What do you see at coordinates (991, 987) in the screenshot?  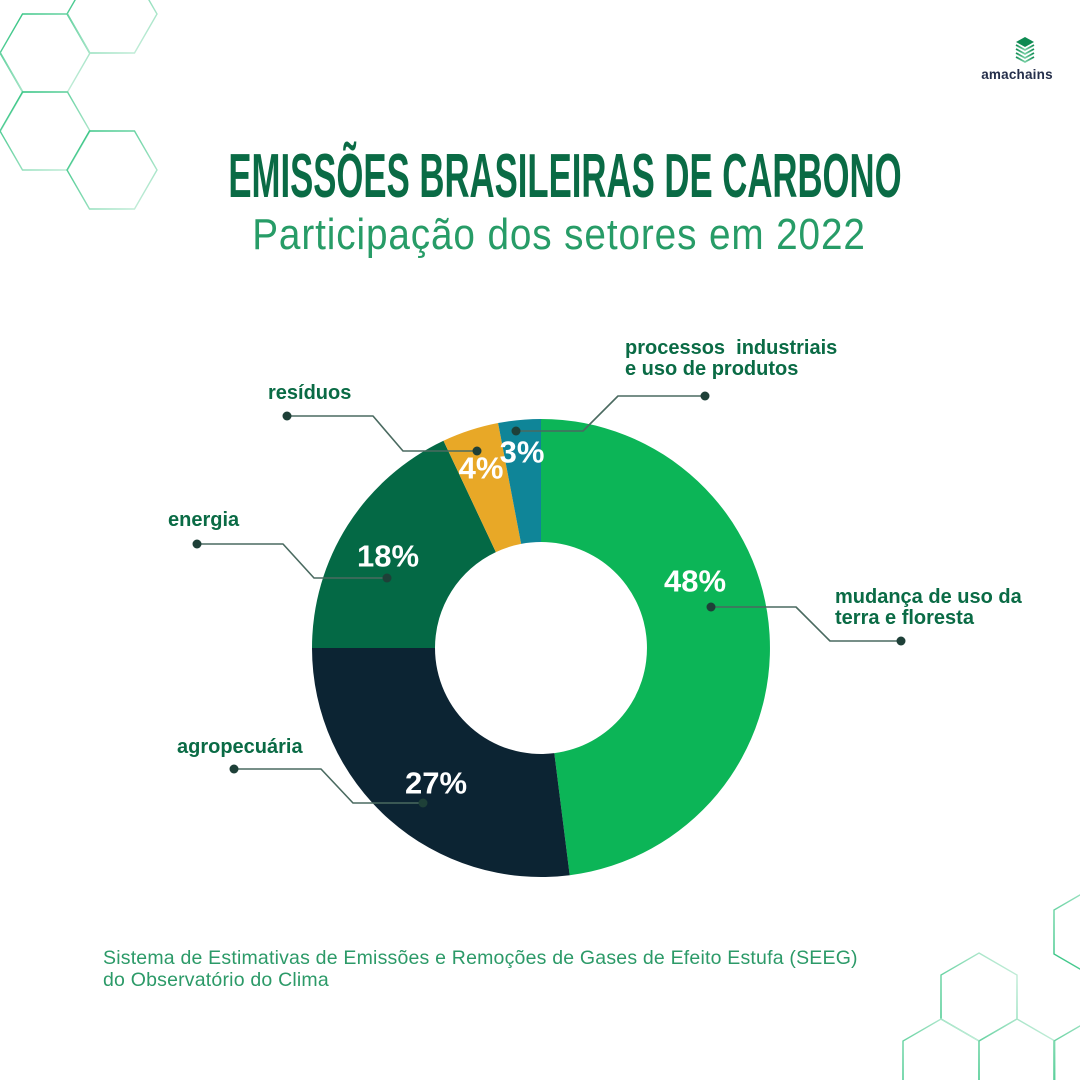 I see `hexagon-decoration-bottom-right` at bounding box center [991, 987].